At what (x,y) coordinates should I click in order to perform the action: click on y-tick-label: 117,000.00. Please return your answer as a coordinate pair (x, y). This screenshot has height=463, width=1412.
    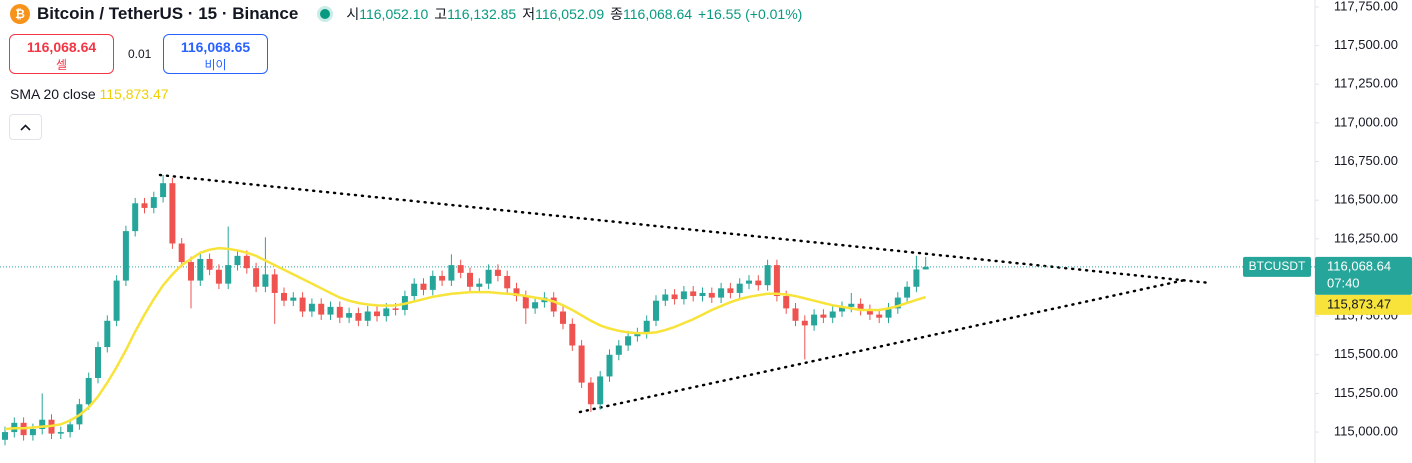
    Looking at the image, I should click on (1366, 121).